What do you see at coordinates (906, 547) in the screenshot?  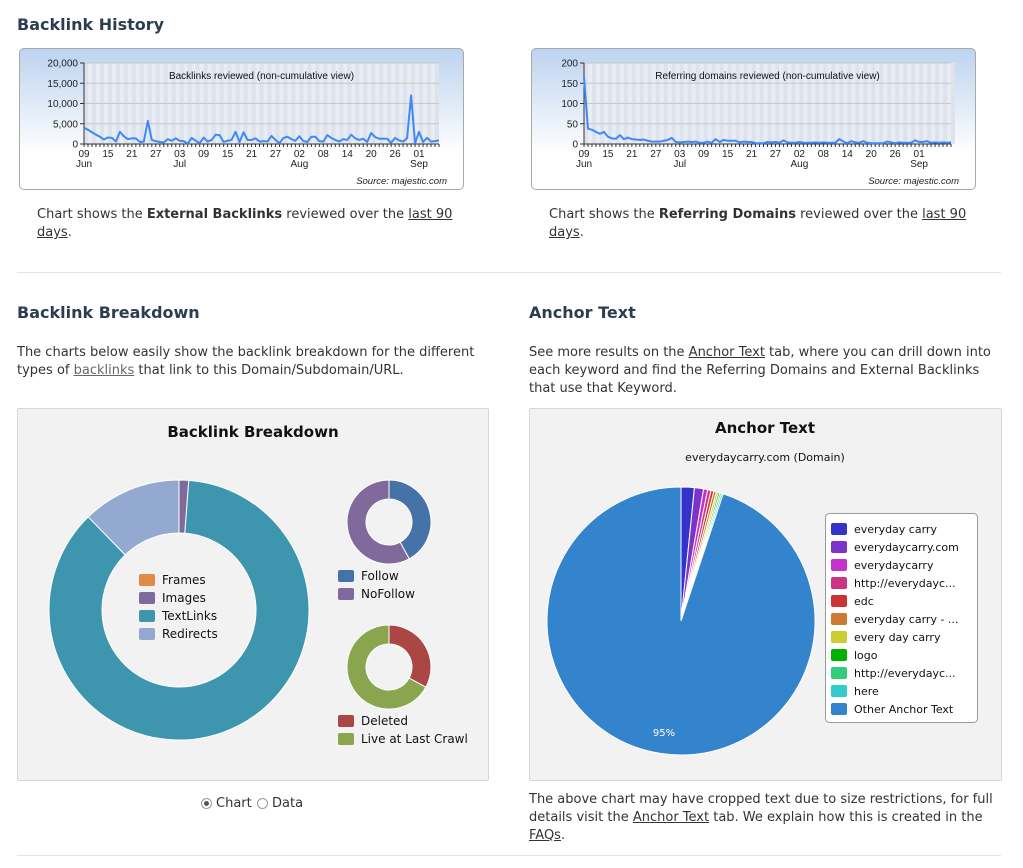 I see `legend-label: everydaycarry.com` at bounding box center [906, 547].